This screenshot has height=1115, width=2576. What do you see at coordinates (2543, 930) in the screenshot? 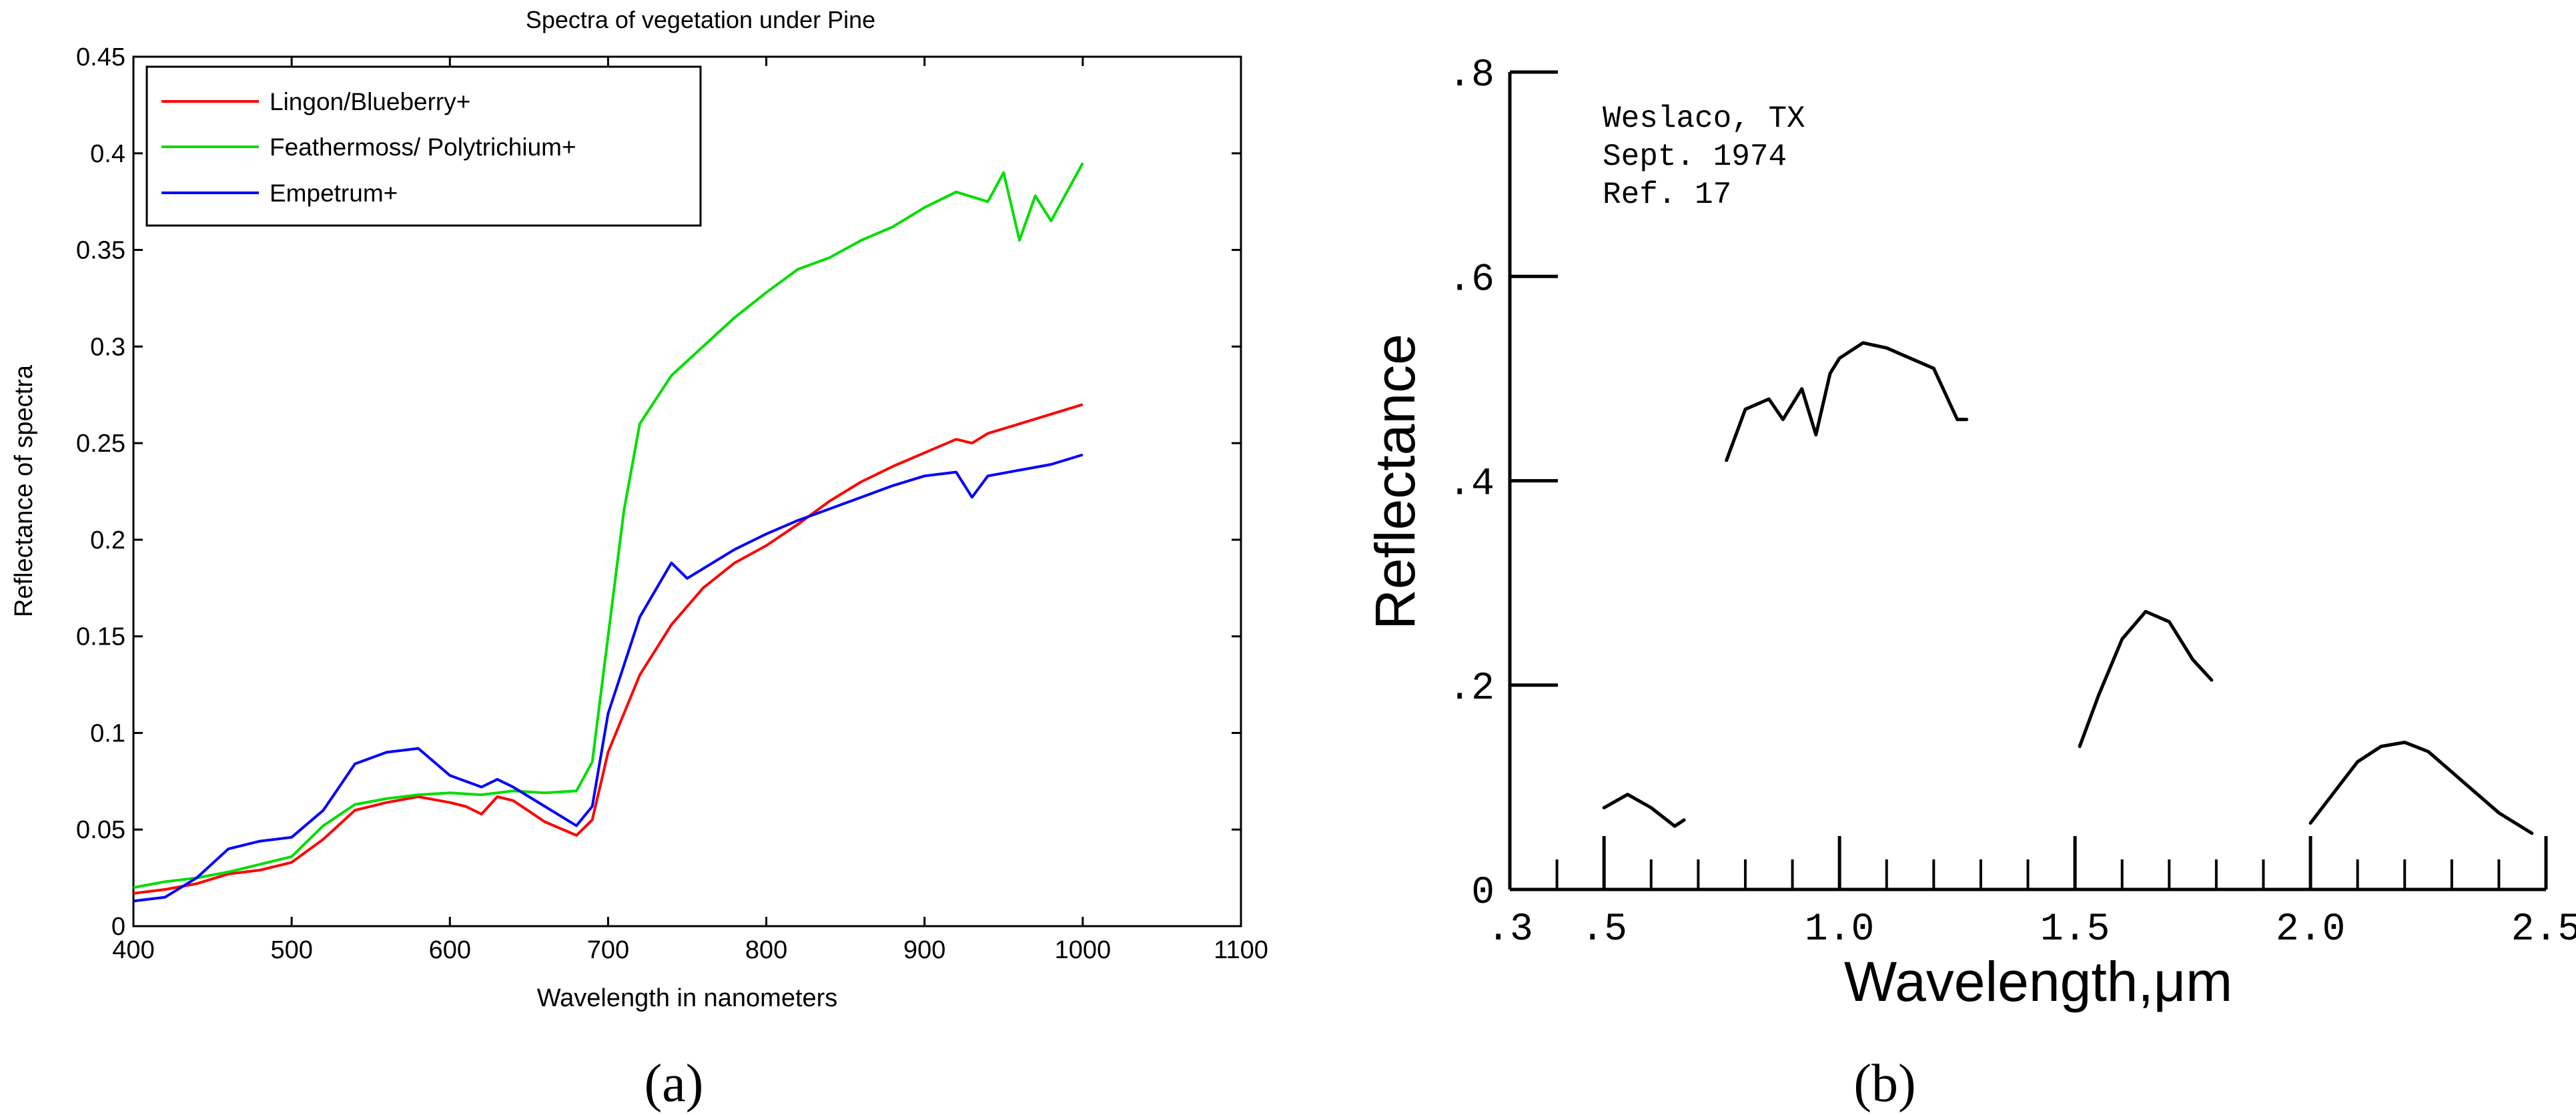
I see `chart-b-x-tick-label: 2.5` at bounding box center [2543, 930].